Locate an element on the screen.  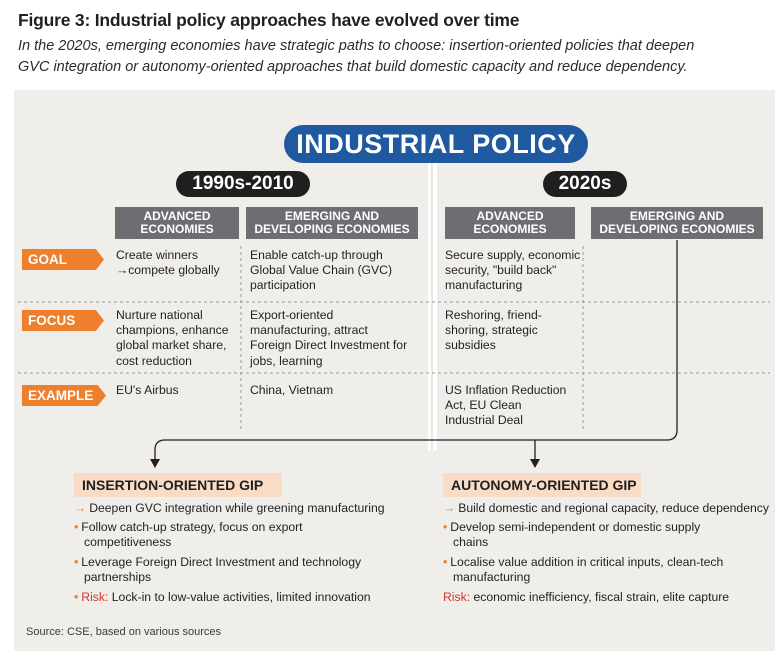
cell-line: Enable catch-up through is located at coordinates (316, 255).